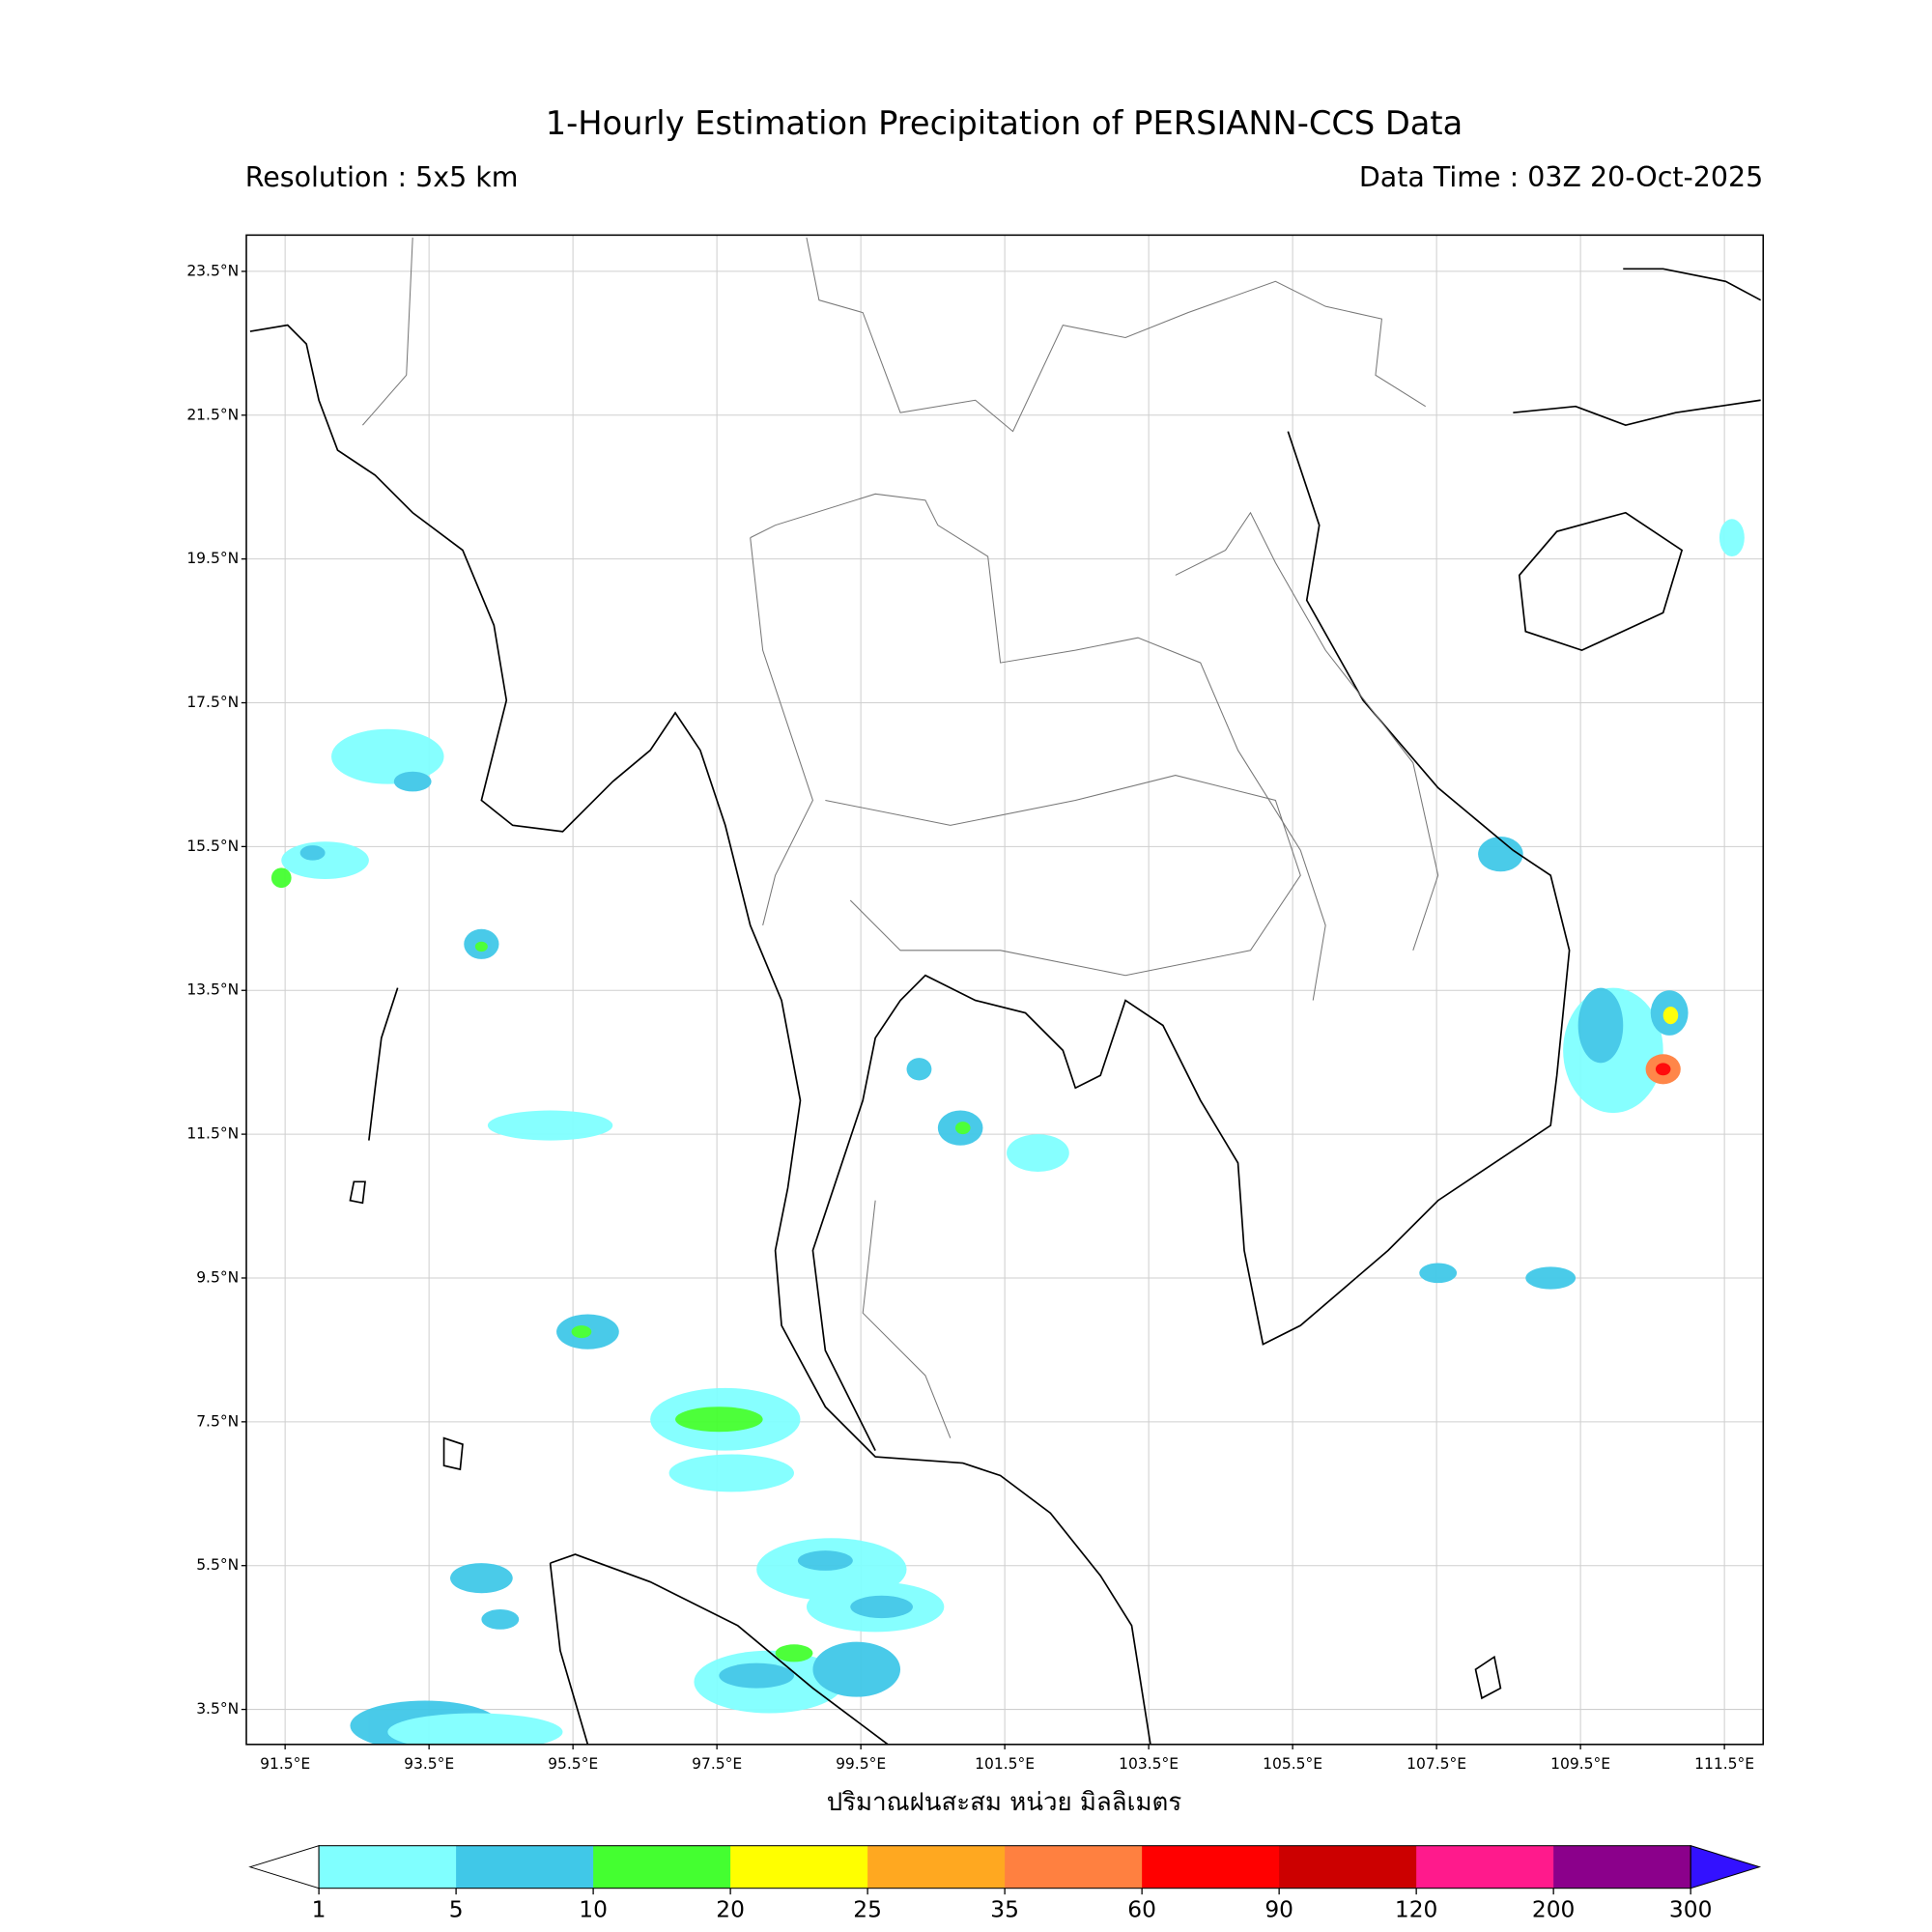 The height and width of the screenshot is (1932, 1932). I want to click on colorbar-label: 60, so click(1141, 1909).